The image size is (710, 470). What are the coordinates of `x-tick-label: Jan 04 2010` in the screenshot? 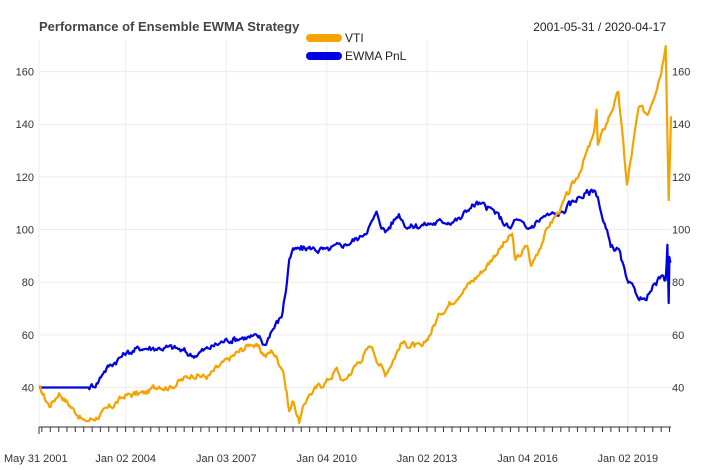 It's located at (326, 459).